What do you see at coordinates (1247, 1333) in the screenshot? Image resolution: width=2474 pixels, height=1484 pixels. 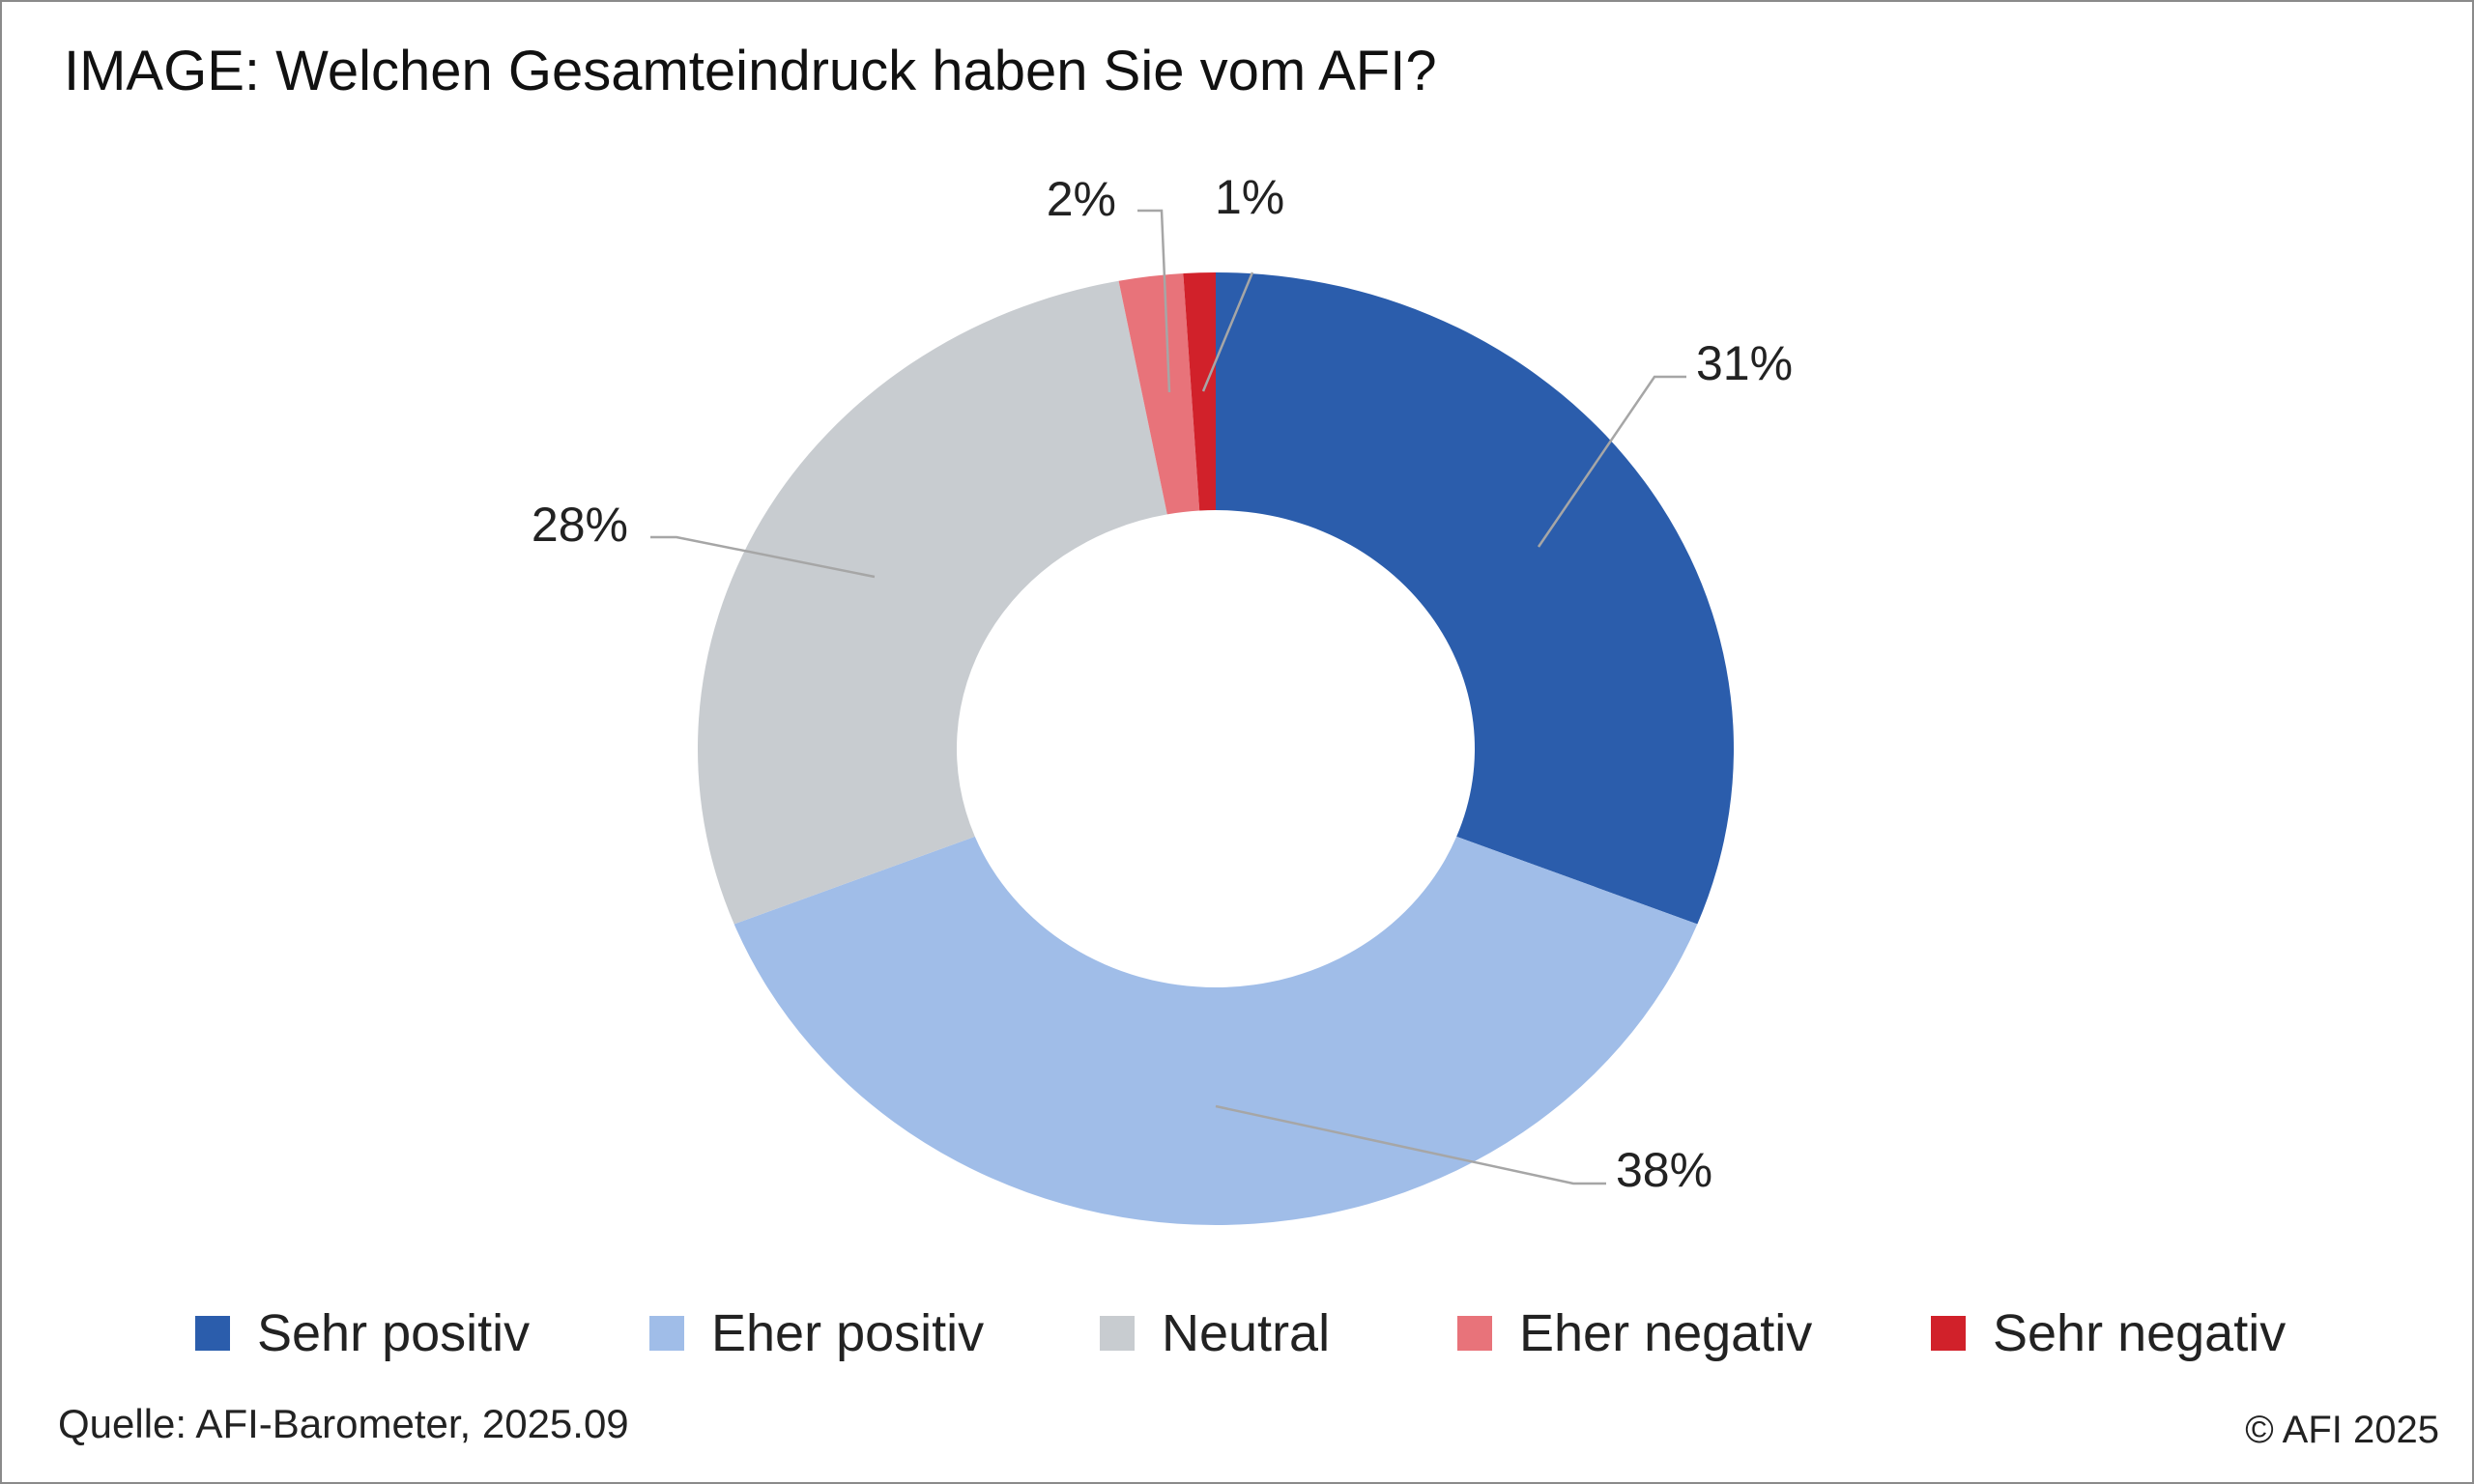 I see `legend-label: Neutral` at bounding box center [1247, 1333].